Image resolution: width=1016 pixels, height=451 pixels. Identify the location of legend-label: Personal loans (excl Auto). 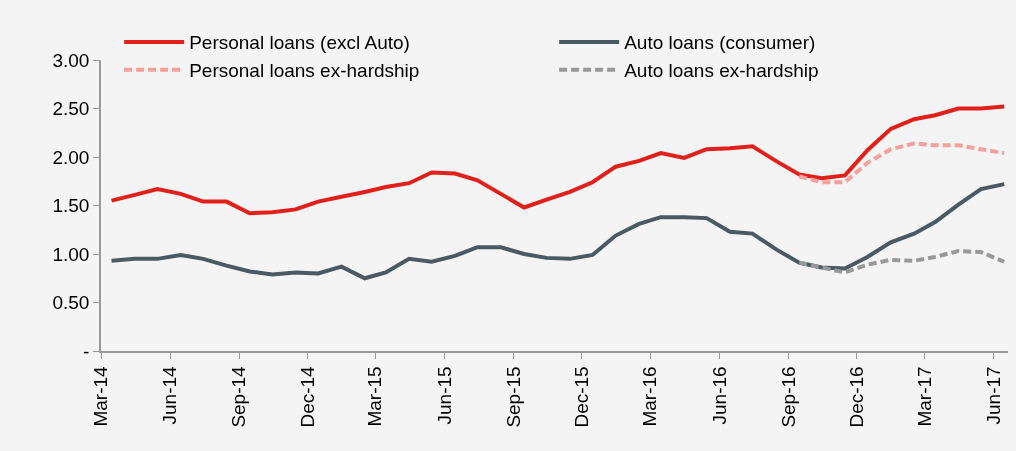
(299, 43).